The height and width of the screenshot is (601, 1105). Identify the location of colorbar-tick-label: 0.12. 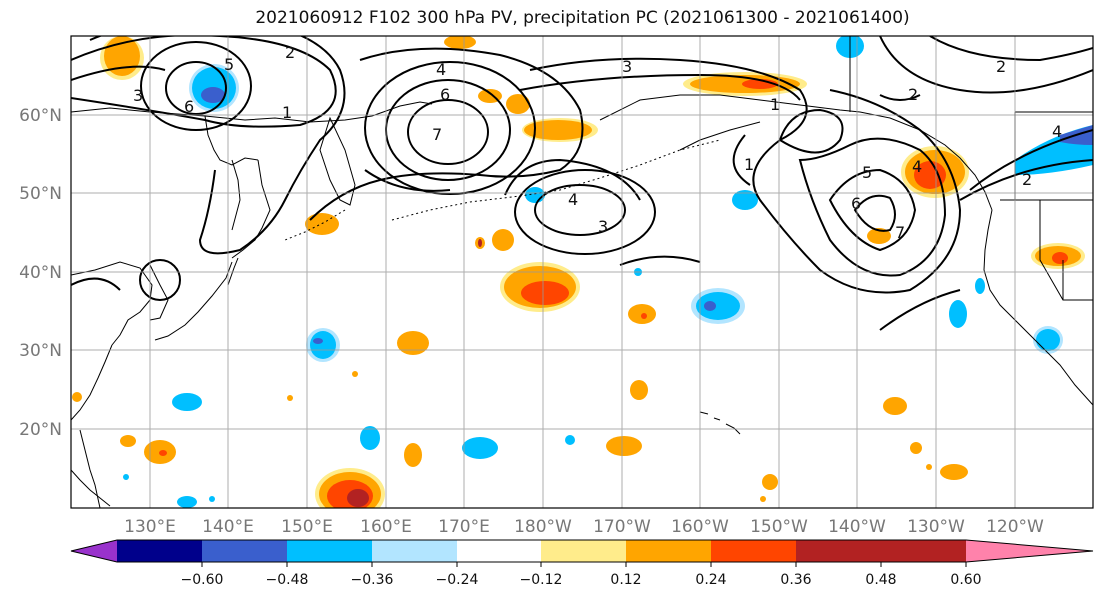
(625, 580).